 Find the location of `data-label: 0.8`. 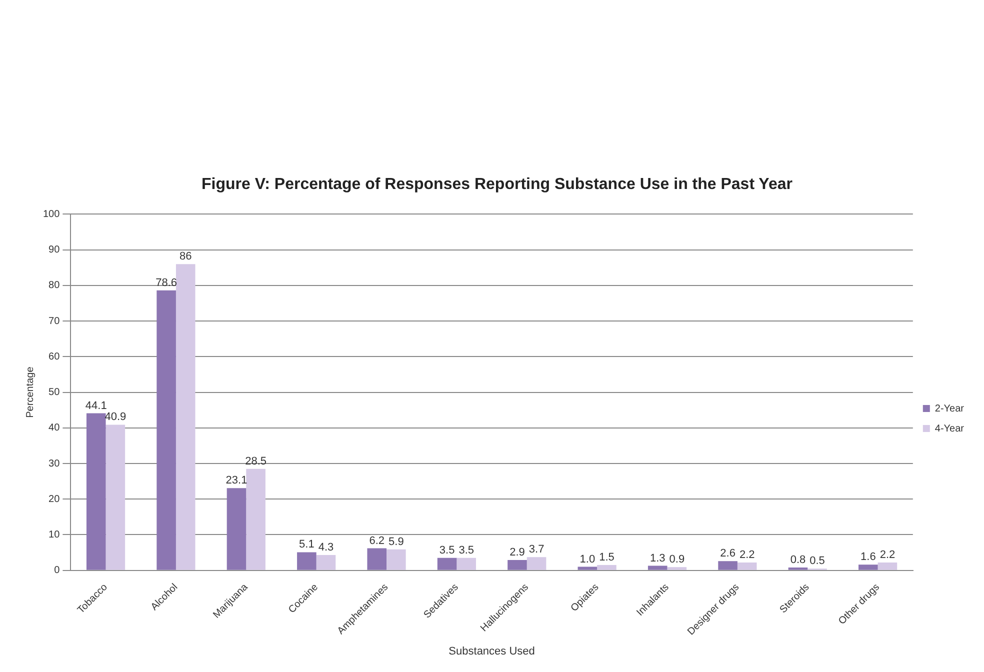

data-label: 0.8 is located at coordinates (798, 560).